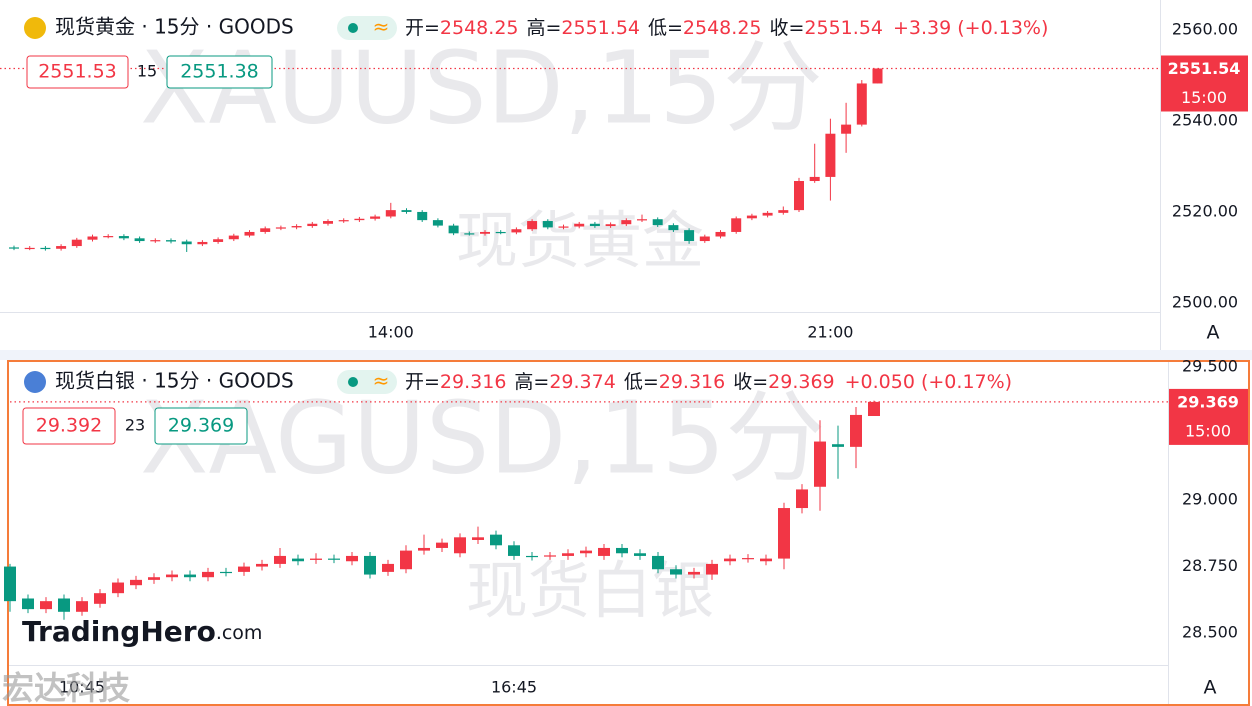 Image resolution: width=1252 pixels, height=706 pixels. I want to click on watermark-sub: 现货白银, so click(590, 590).